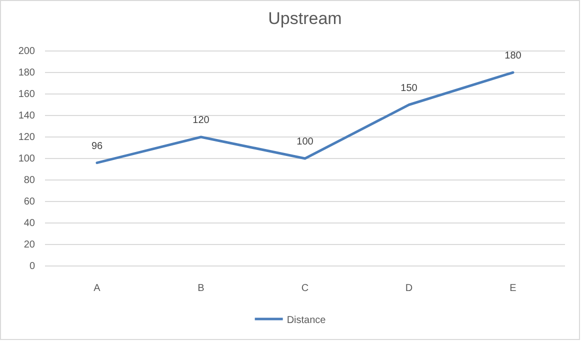 The width and height of the screenshot is (581, 341). Describe the element at coordinates (27, 73) in the screenshot. I see `y-tick-label: 180` at that location.